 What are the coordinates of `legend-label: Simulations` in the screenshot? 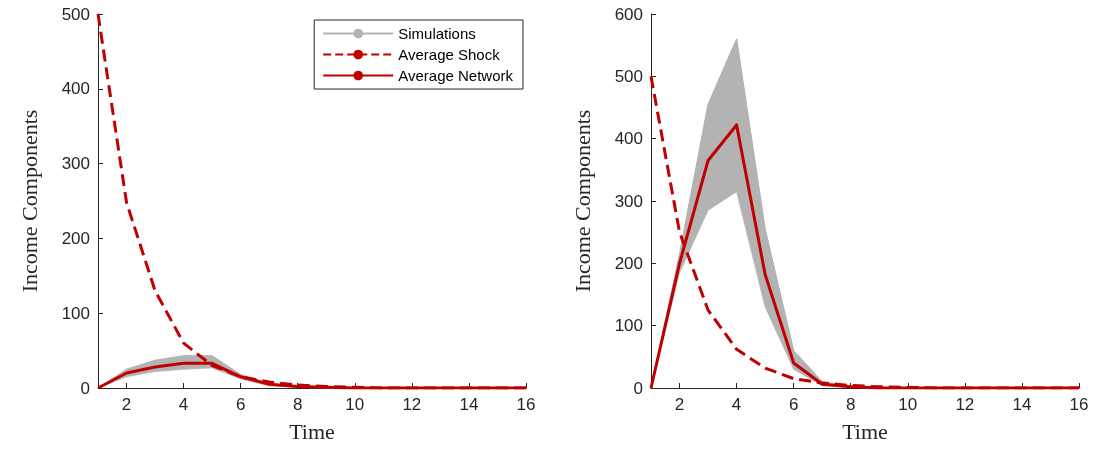 It's located at (437, 33).